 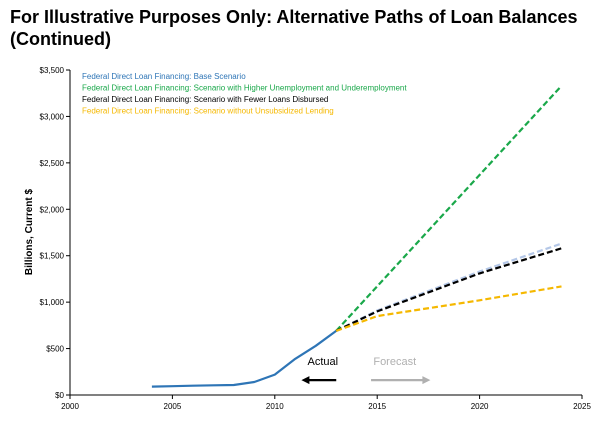 I want to click on actual-label: Actual, so click(x=323, y=362).